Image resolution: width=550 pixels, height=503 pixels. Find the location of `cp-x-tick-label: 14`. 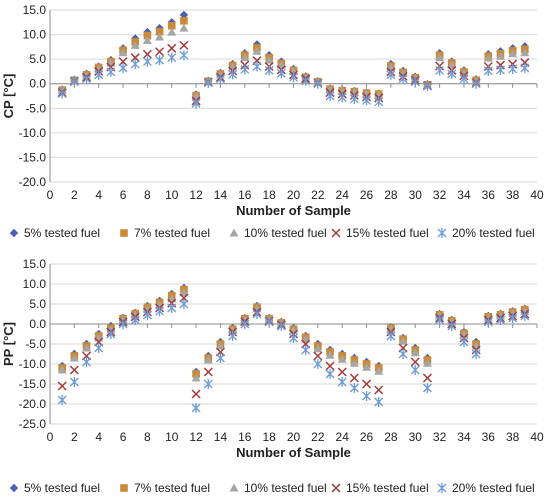

cp-x-tick-label: 14 is located at coordinates (221, 195).